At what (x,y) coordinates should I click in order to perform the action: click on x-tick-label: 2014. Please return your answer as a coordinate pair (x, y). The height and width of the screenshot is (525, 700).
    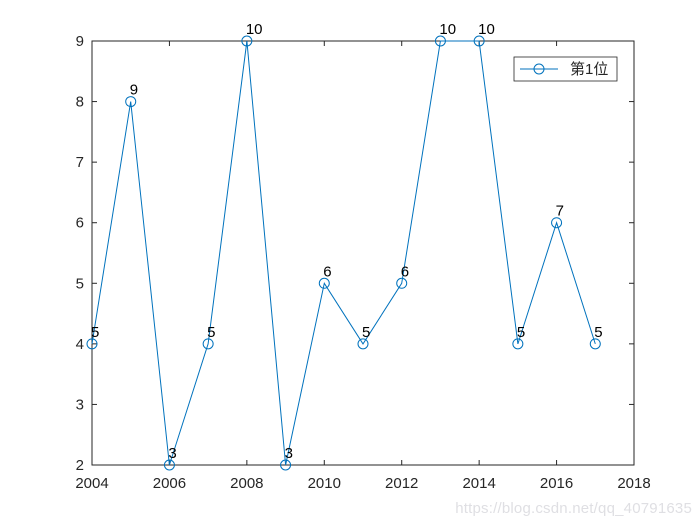
    Looking at the image, I should click on (478, 483).